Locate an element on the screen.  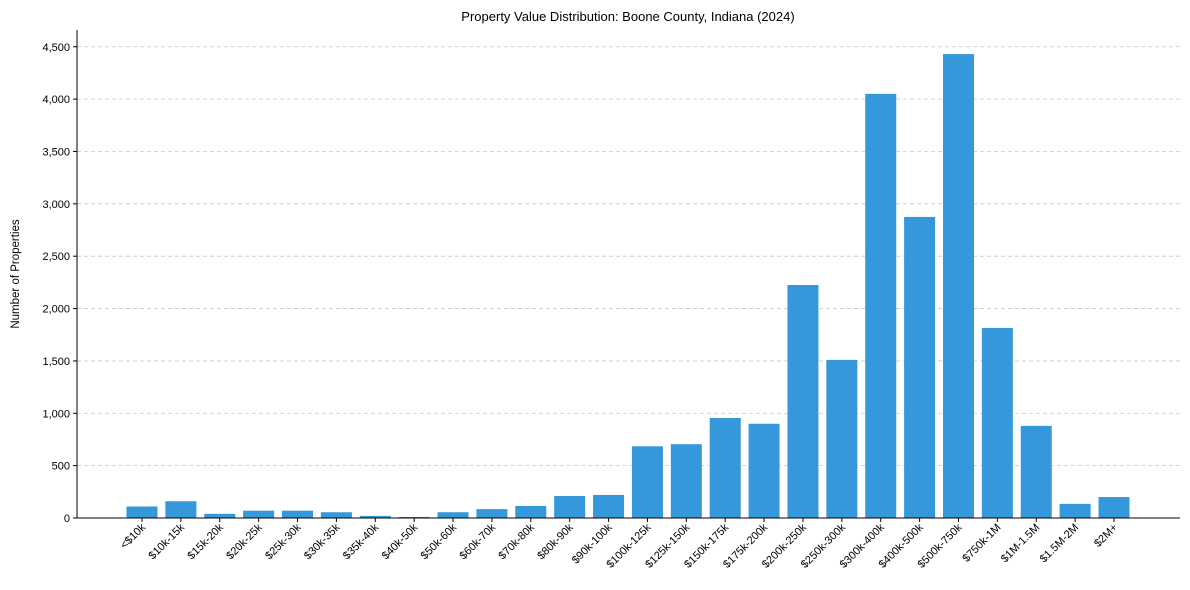
x-tick-label: $2M+ is located at coordinates (1106, 536).